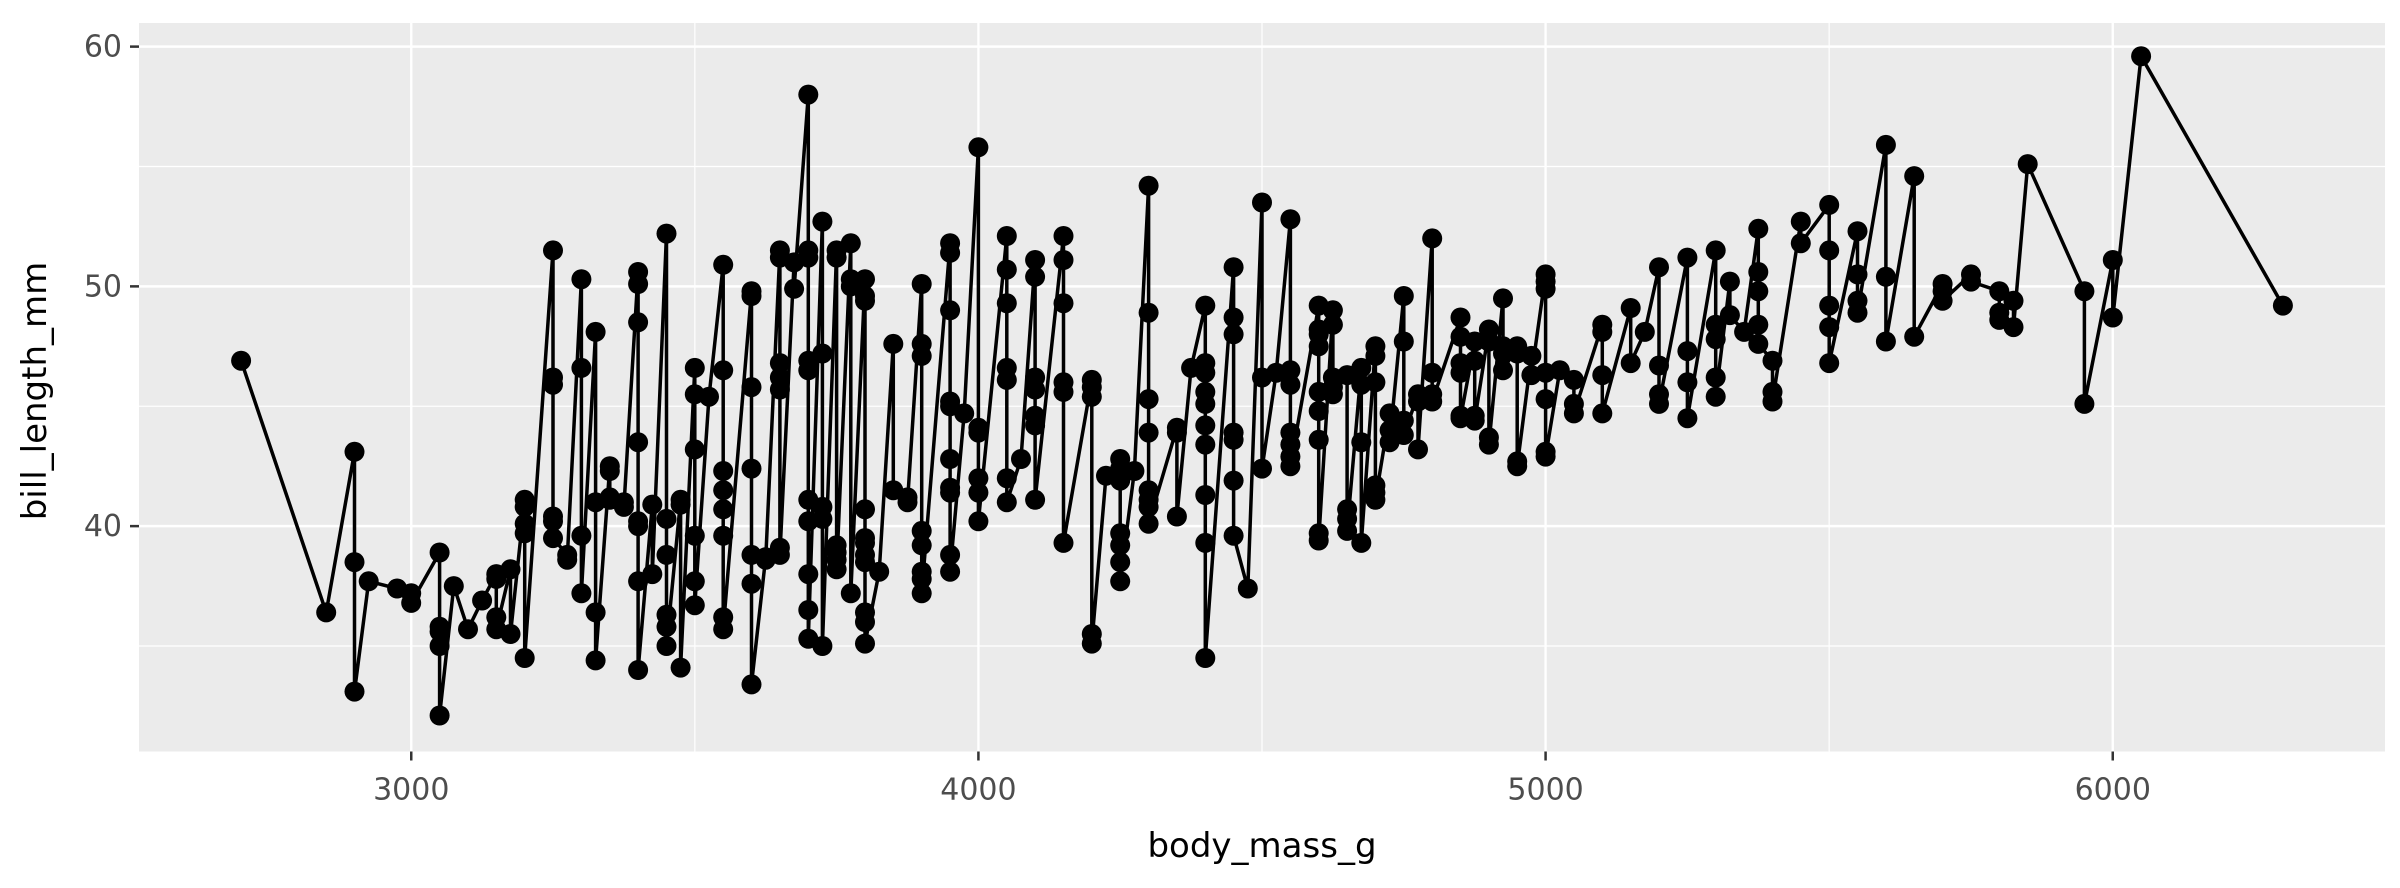 Image resolution: width=2400 pixels, height=888 pixels. I want to click on y-axis-title: bill_length_mm, so click(35, 391).